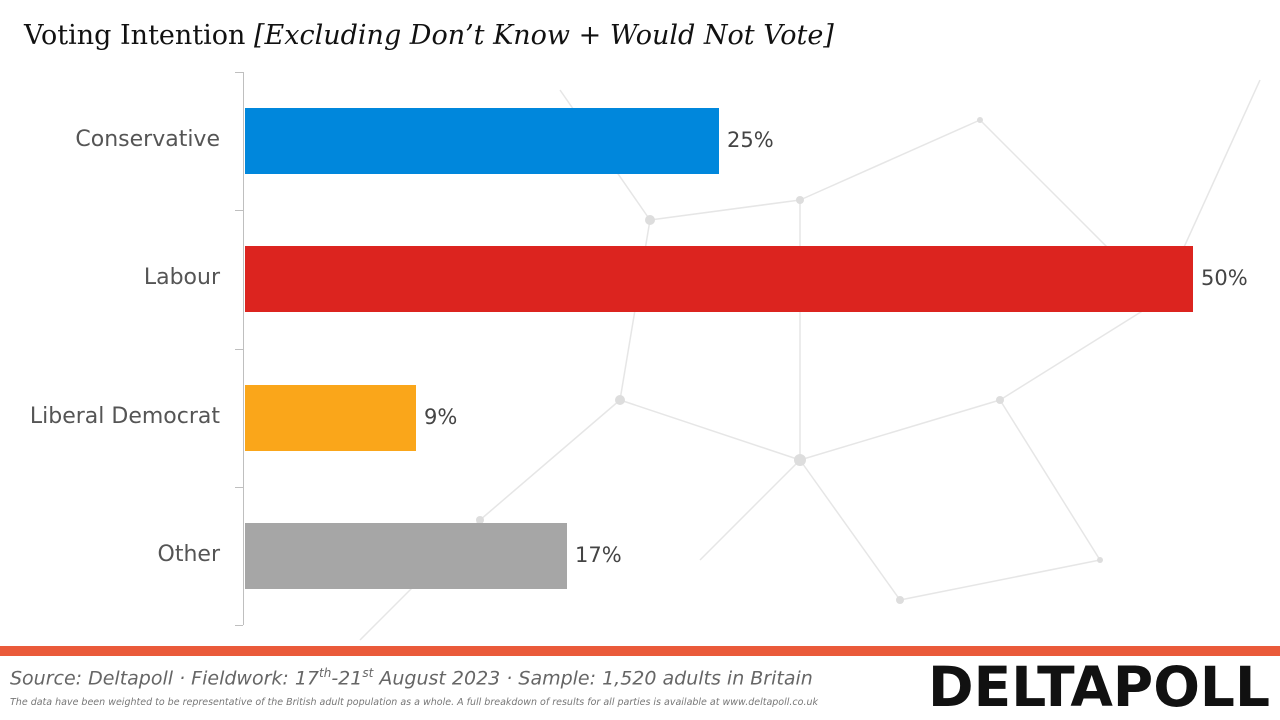 The width and height of the screenshot is (1280, 720). Describe the element at coordinates (441, 417) in the screenshot. I see `value-label: 9%` at that location.